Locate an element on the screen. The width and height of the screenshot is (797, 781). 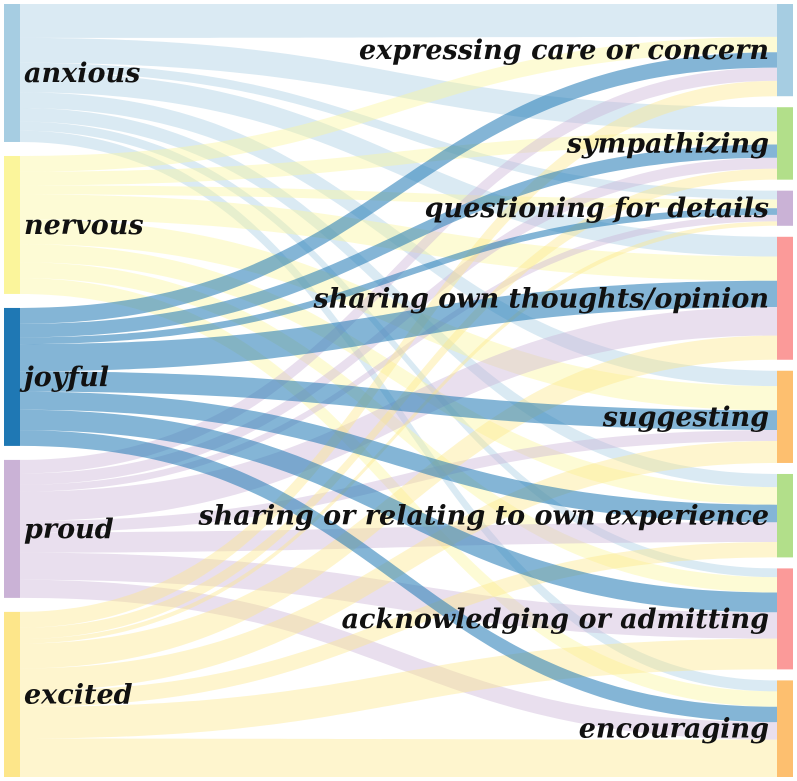
node-questioning is located at coordinates (785, 208).